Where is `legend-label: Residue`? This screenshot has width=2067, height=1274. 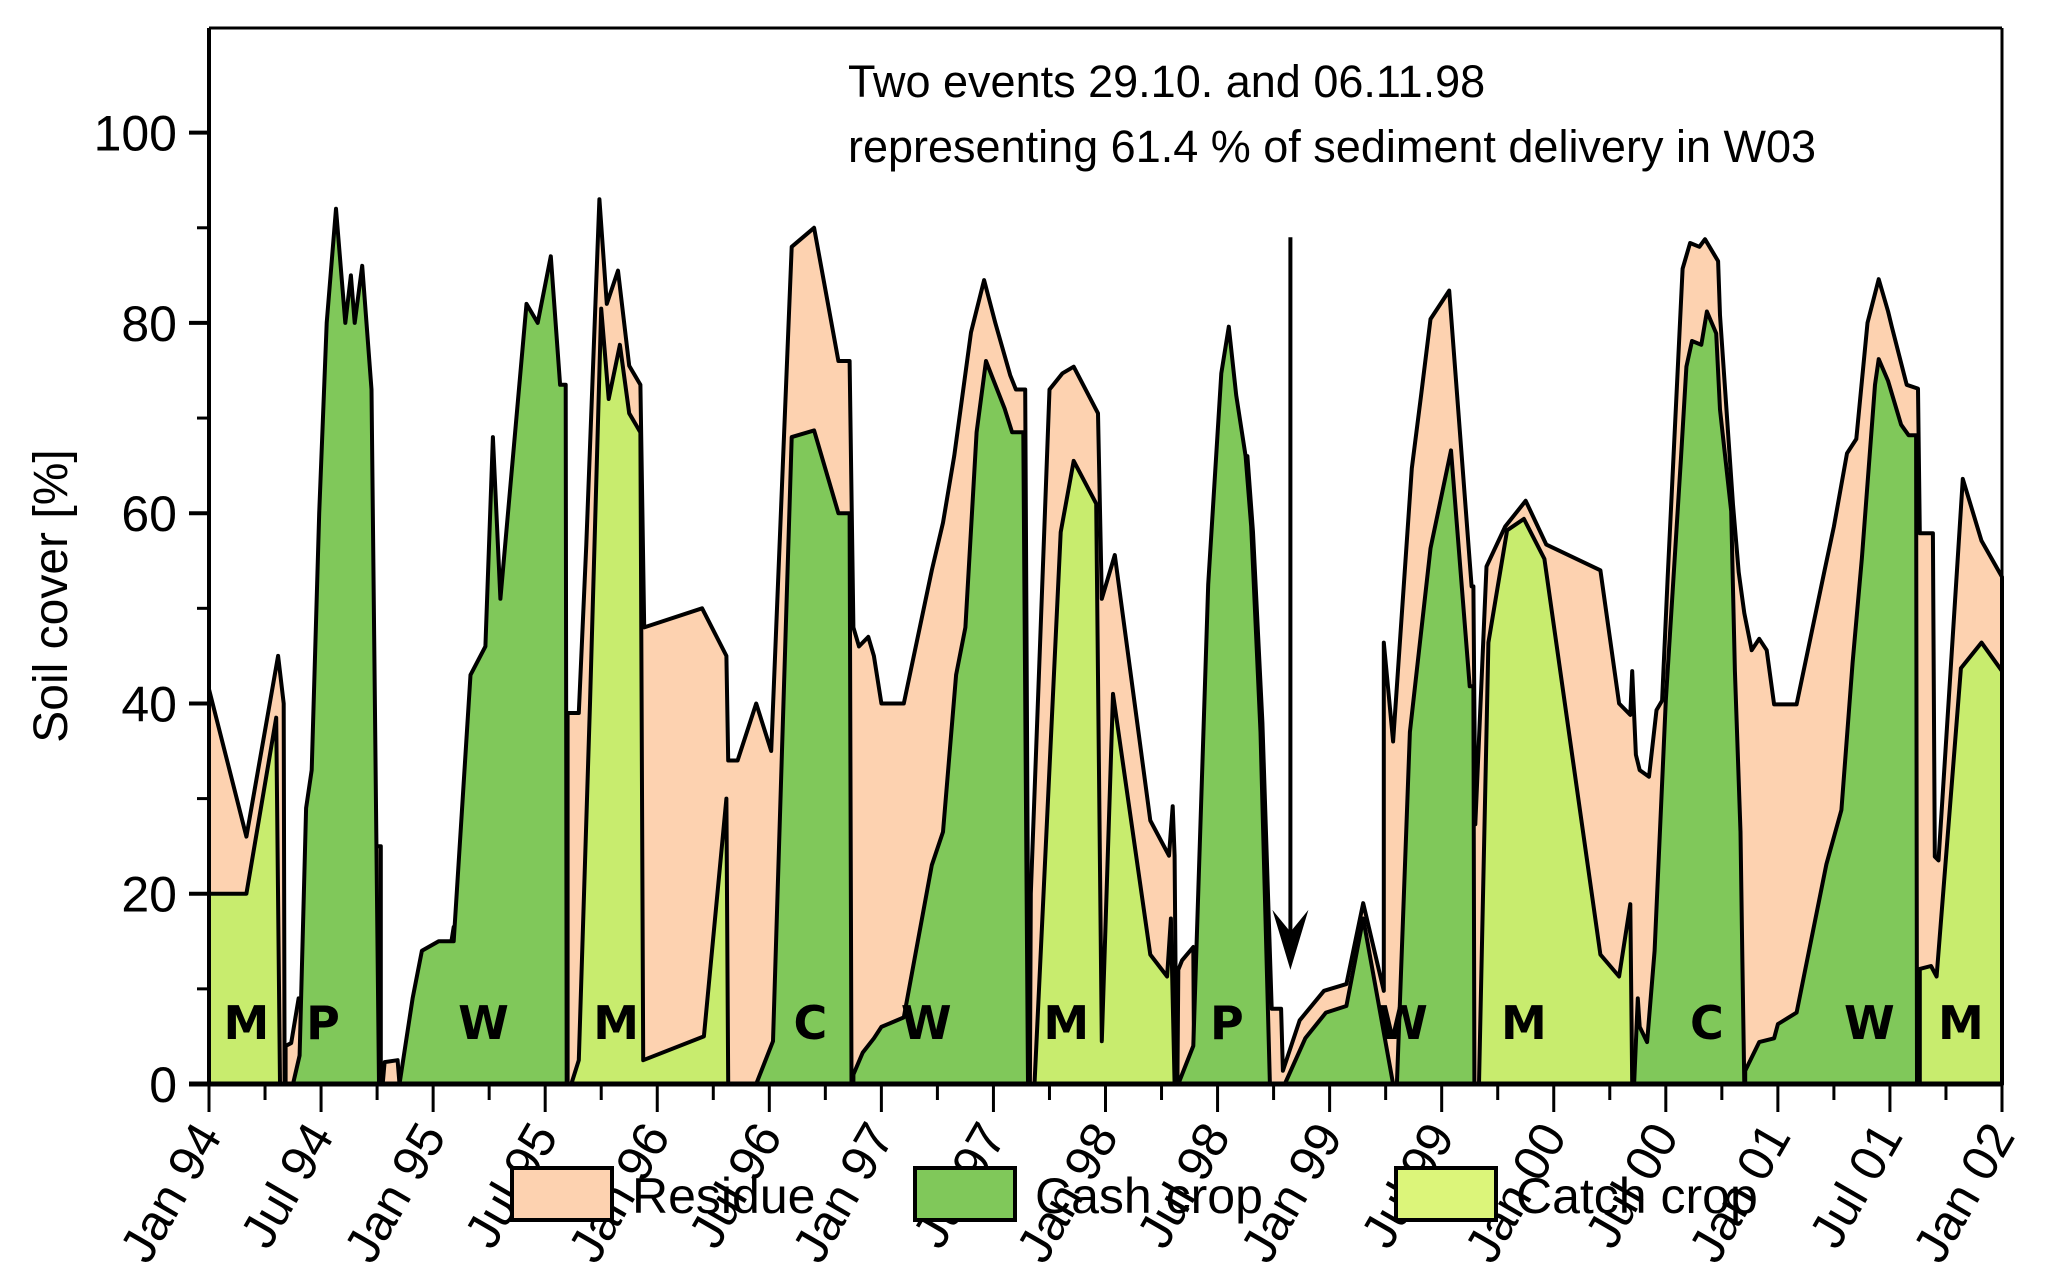 legend-label: Residue is located at coordinates (723, 1196).